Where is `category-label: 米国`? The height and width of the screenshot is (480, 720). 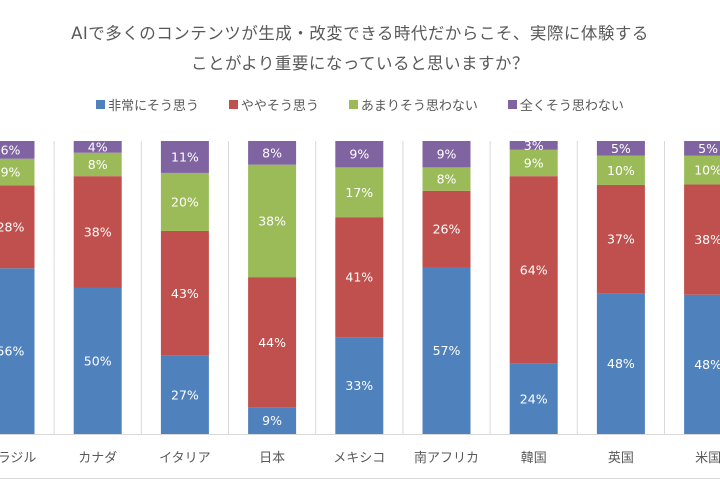
category-label: 米国 is located at coordinates (707, 458).